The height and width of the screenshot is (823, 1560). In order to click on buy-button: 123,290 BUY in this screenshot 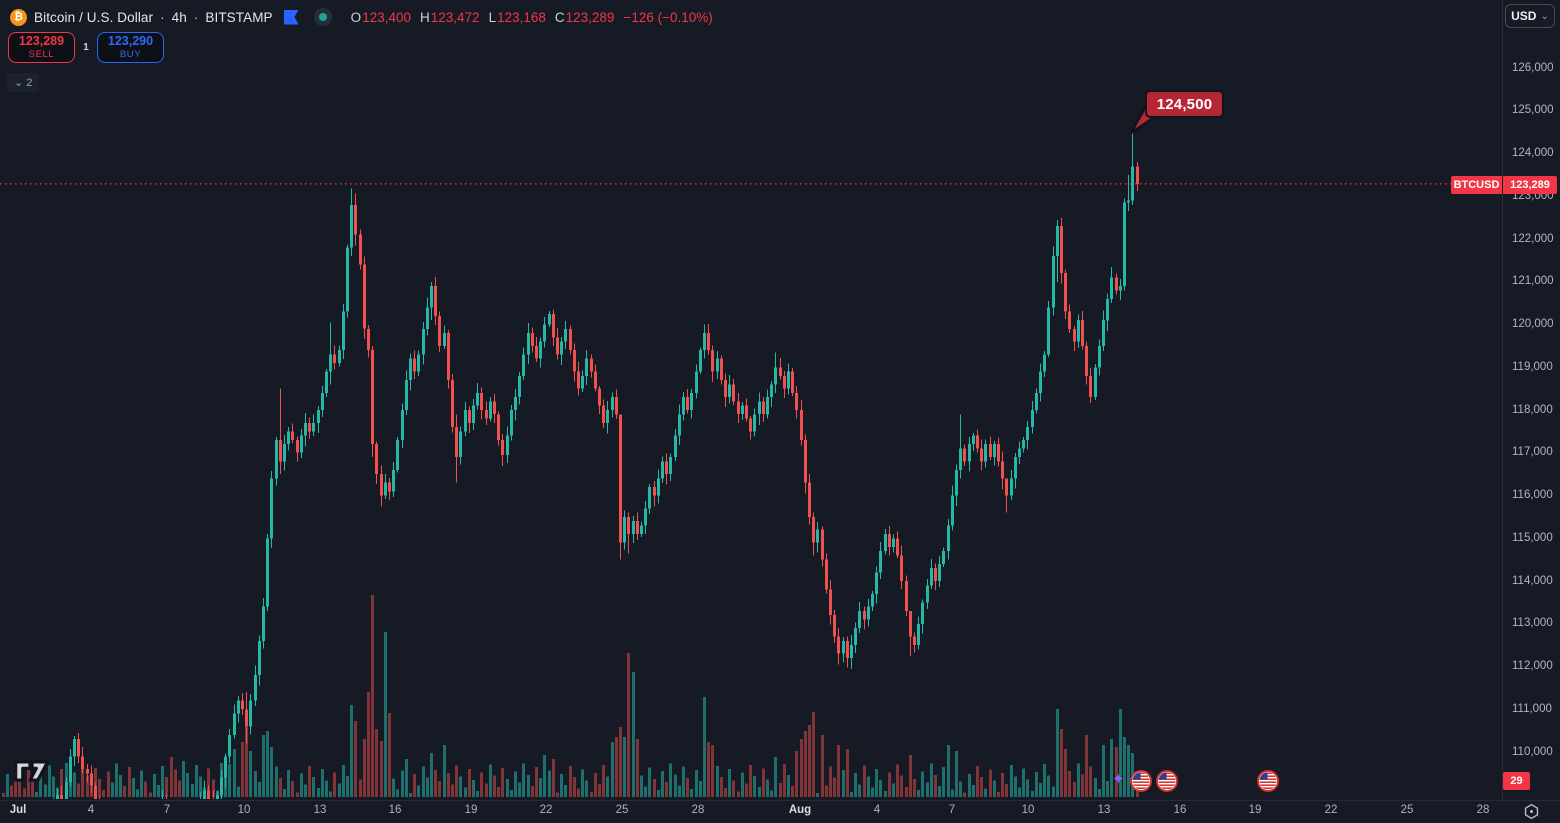, I will do `click(130, 47)`.